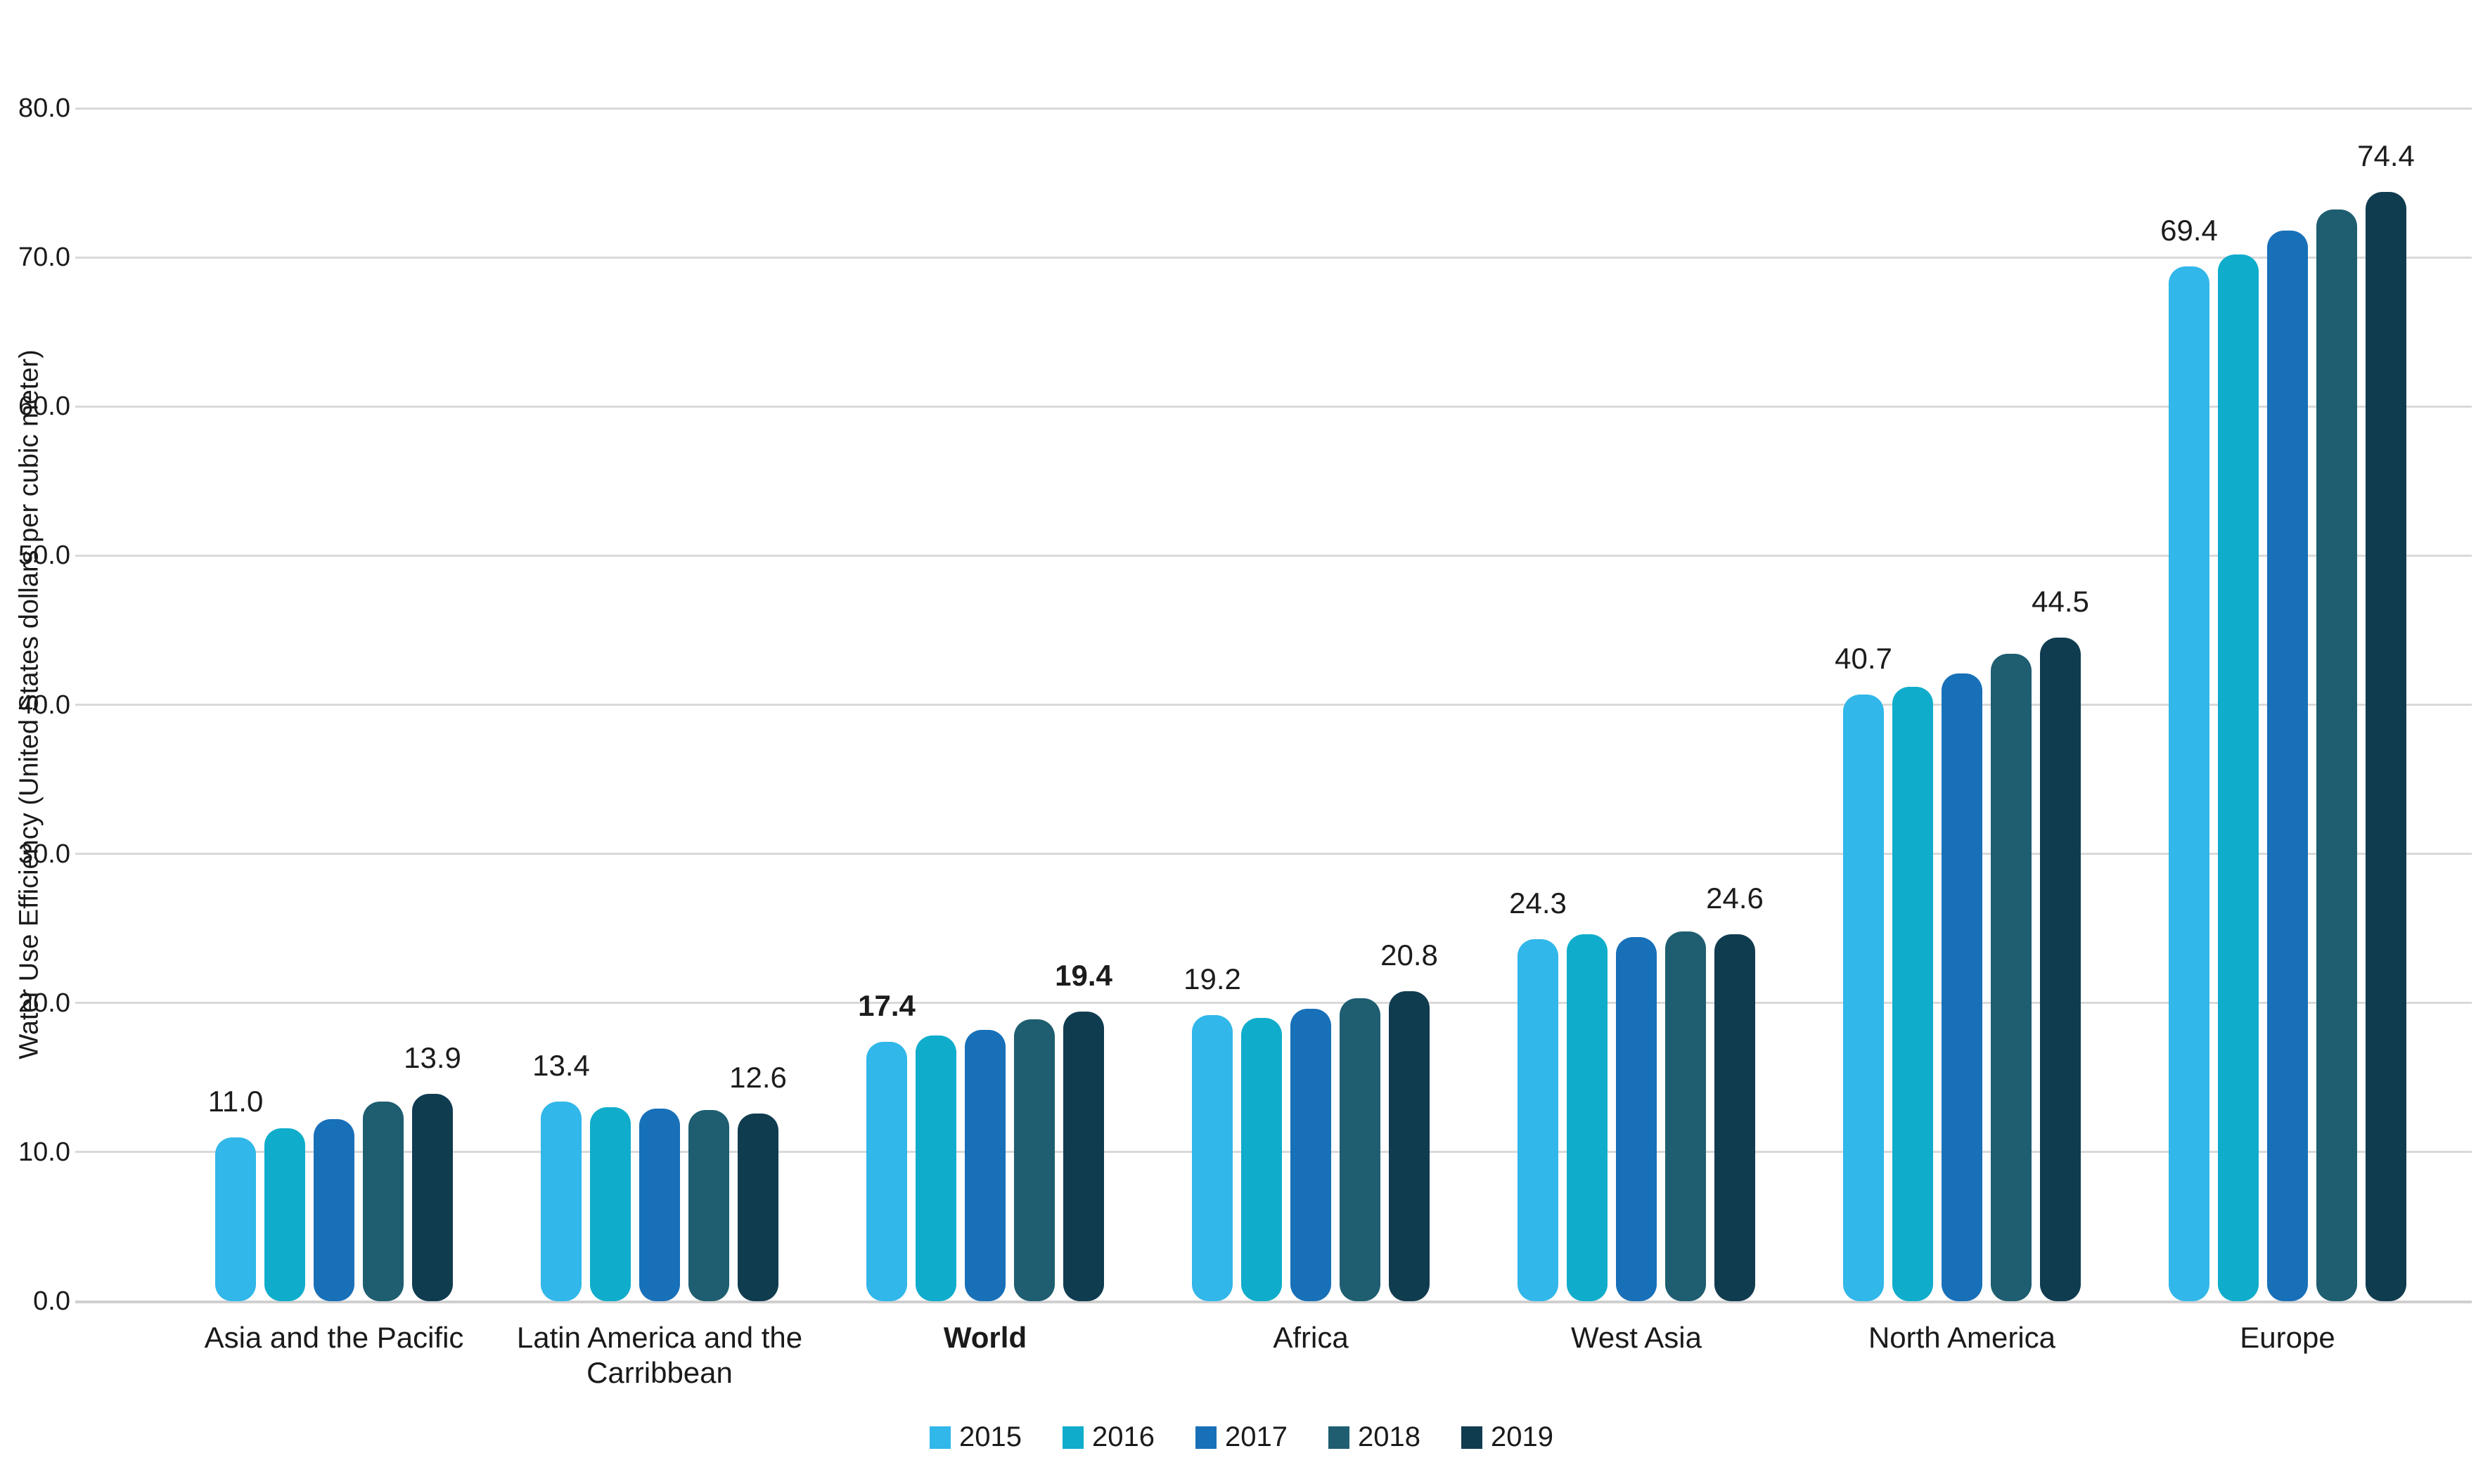 This screenshot has width=2483, height=1484. What do you see at coordinates (561, 1065) in the screenshot?
I see `bar-value-label: 13.4` at bounding box center [561, 1065].